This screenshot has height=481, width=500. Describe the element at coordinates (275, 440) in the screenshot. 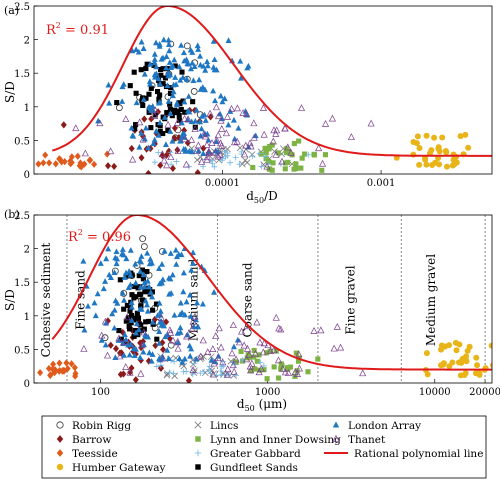

I see `legend-label: Lynn and Inner Dowsing` at that location.